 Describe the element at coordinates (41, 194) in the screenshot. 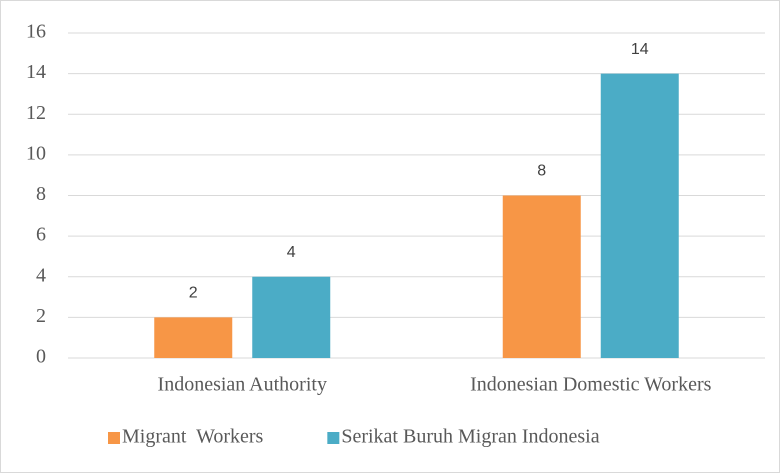

I see `y-tick-label: 8` at that location.